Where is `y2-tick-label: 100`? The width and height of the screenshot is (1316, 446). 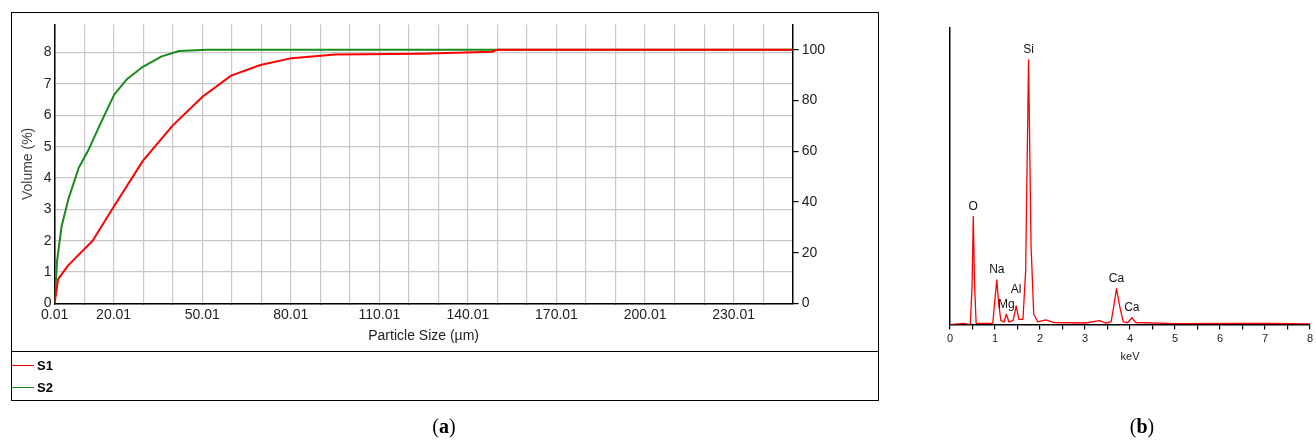
y2-tick-label: 100 is located at coordinates (813, 48).